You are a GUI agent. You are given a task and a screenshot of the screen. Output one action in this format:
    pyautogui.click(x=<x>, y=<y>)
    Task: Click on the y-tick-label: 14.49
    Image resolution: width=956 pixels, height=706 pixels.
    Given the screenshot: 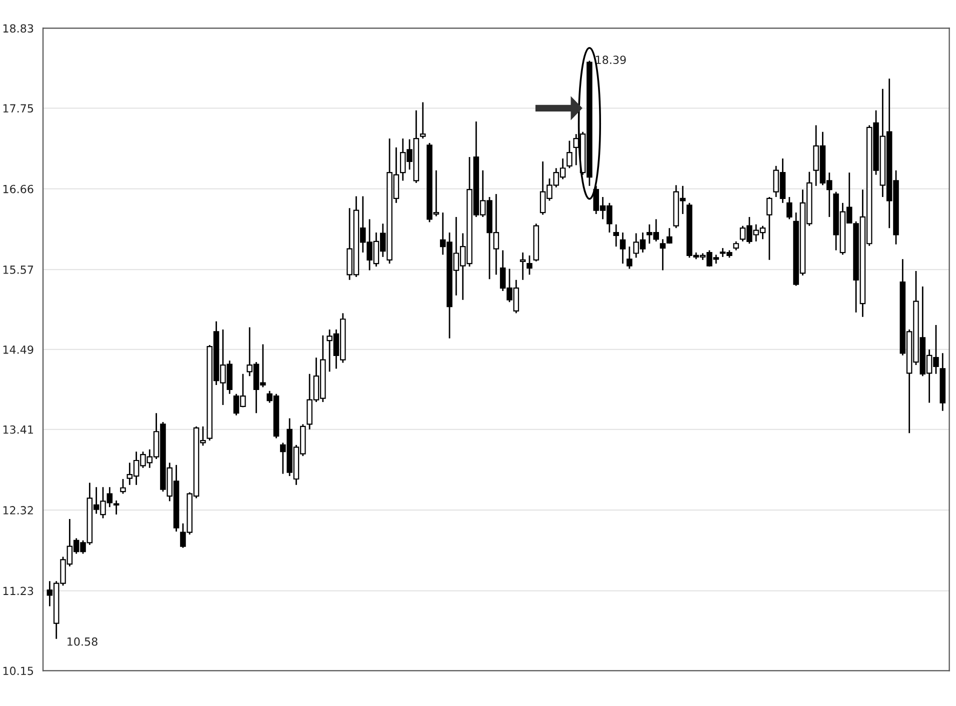 What is the action you would take?
    pyautogui.click(x=18, y=349)
    